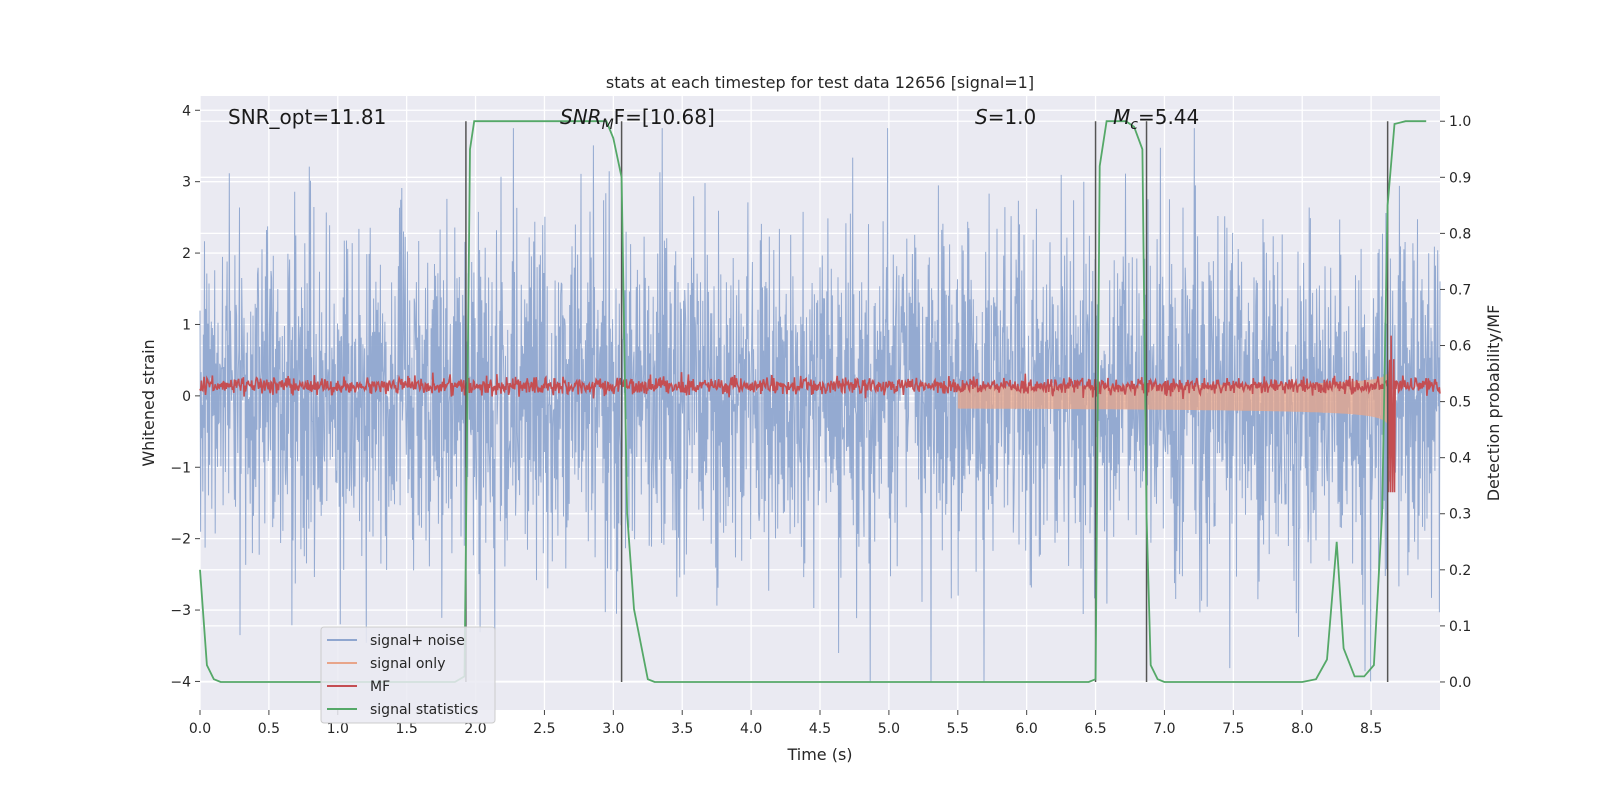 This screenshot has height=804, width=1600. I want to click on y-tick-label--2: −2, so click(180, 540).